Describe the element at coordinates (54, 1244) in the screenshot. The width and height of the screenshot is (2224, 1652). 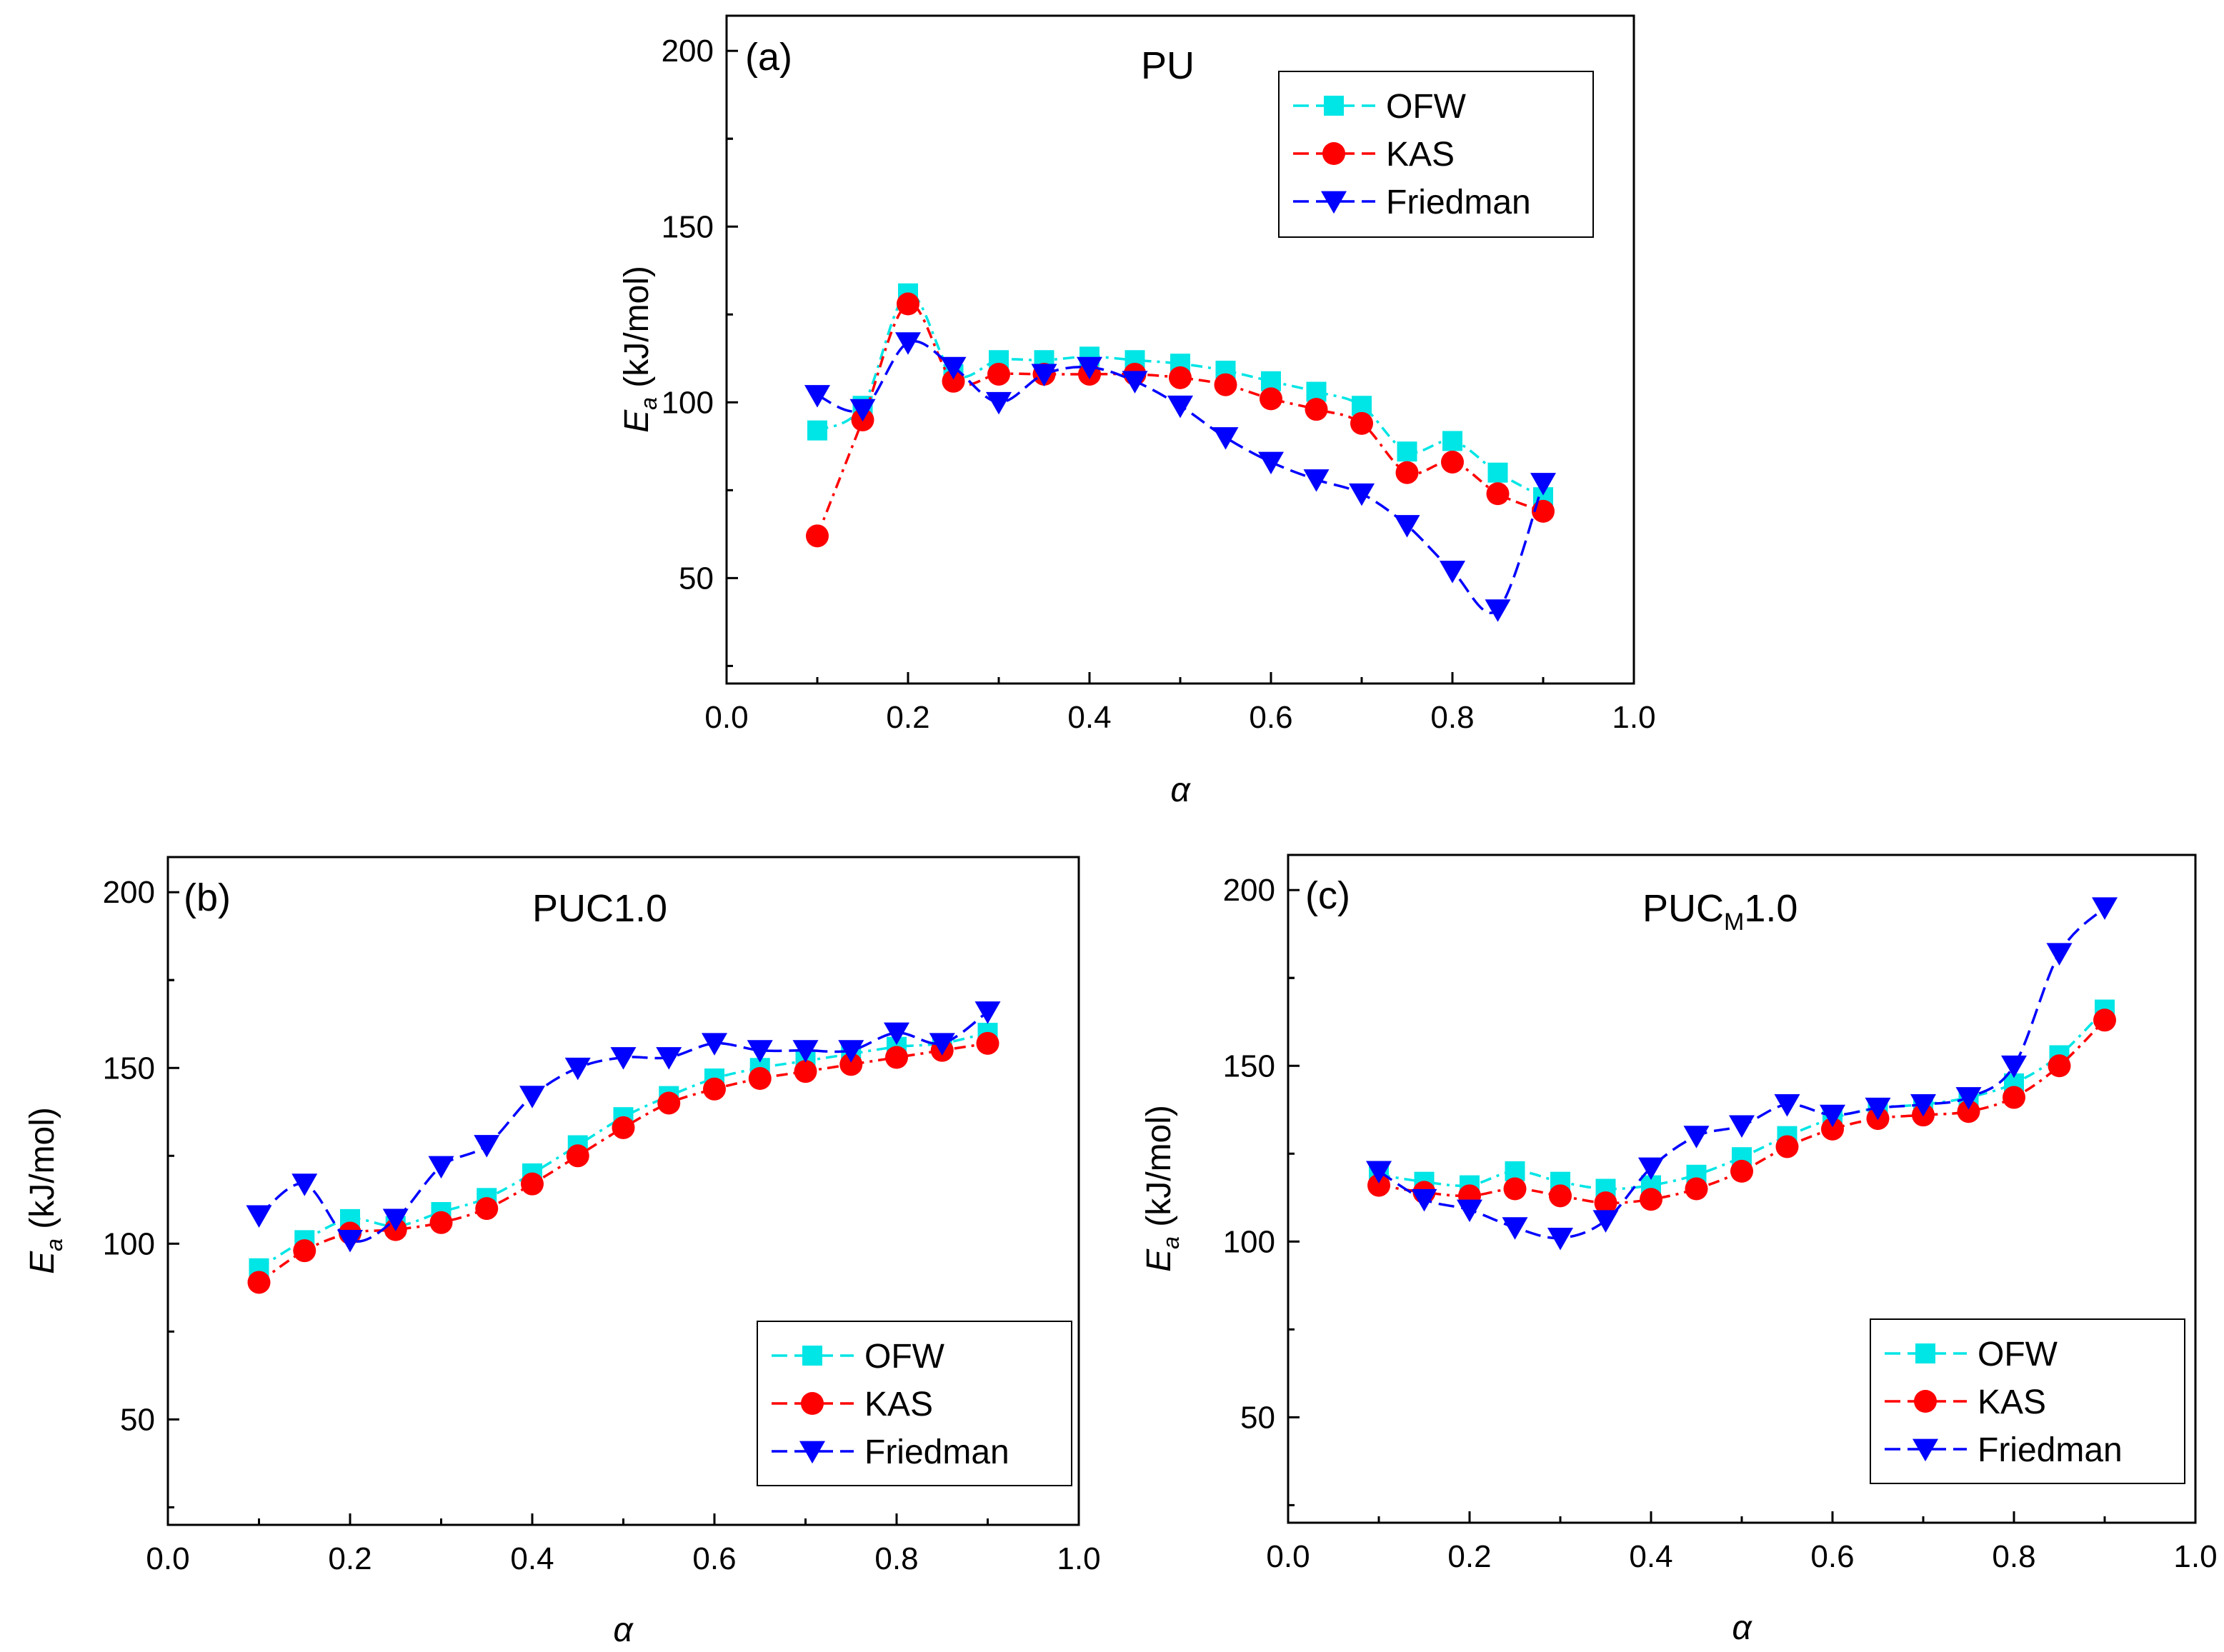
I see `panel-b-ylabel-sub: a` at that location.